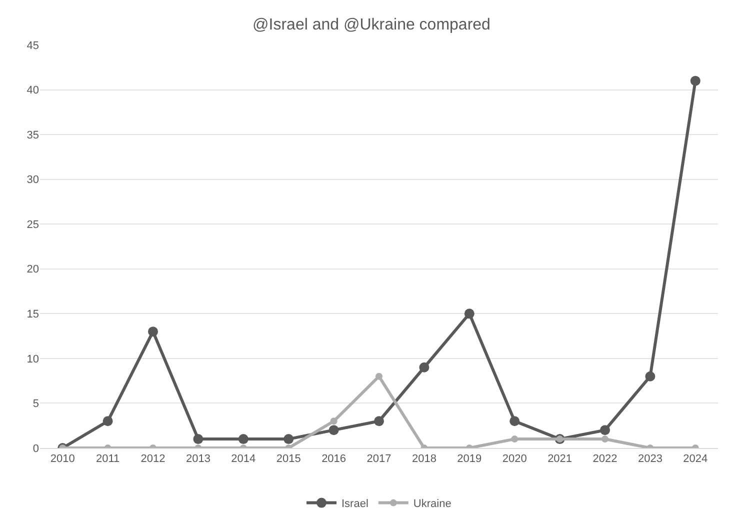 The width and height of the screenshot is (743, 529). Describe the element at coordinates (355, 504) in the screenshot. I see `legend-label: Israel` at that location.